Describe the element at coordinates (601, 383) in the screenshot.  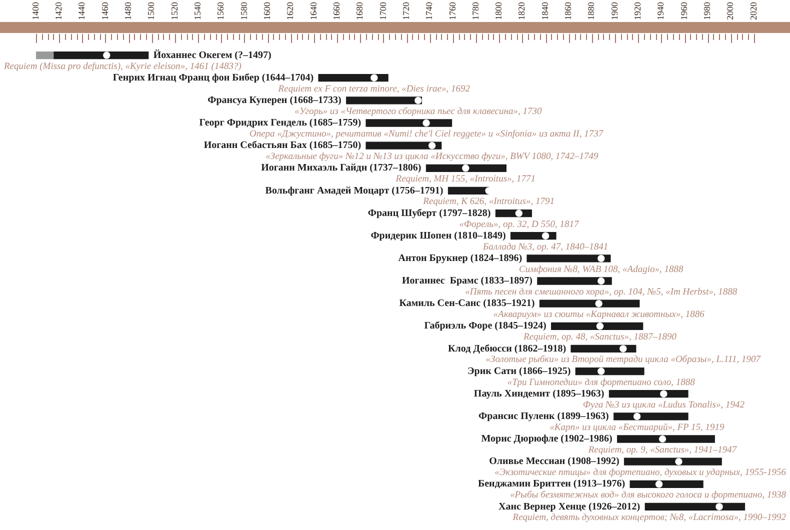
I see `annotation: «Три Гимнопедии» для фортепиано соло, 1888` at that location.